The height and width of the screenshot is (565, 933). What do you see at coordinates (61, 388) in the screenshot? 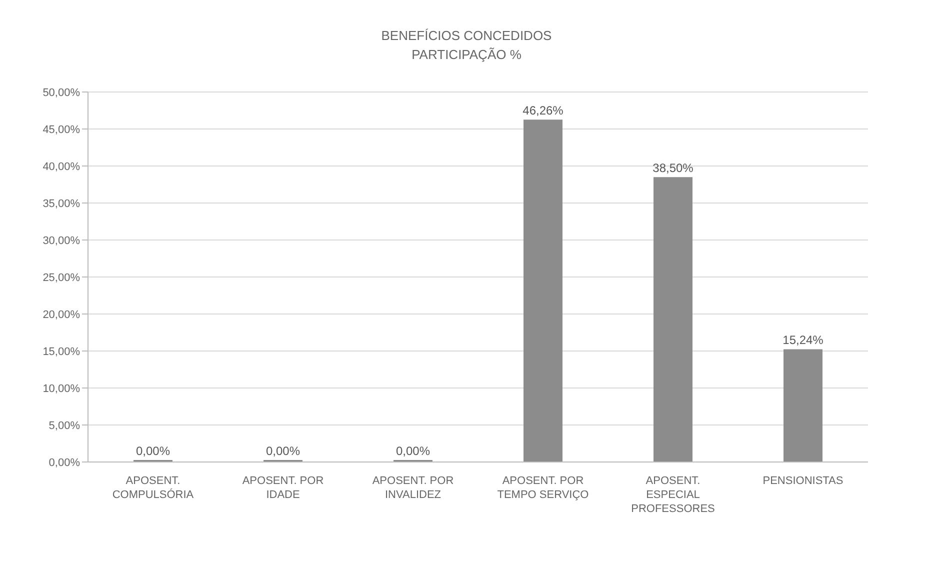
I see `y-tick-label: 10,00%` at bounding box center [61, 388].